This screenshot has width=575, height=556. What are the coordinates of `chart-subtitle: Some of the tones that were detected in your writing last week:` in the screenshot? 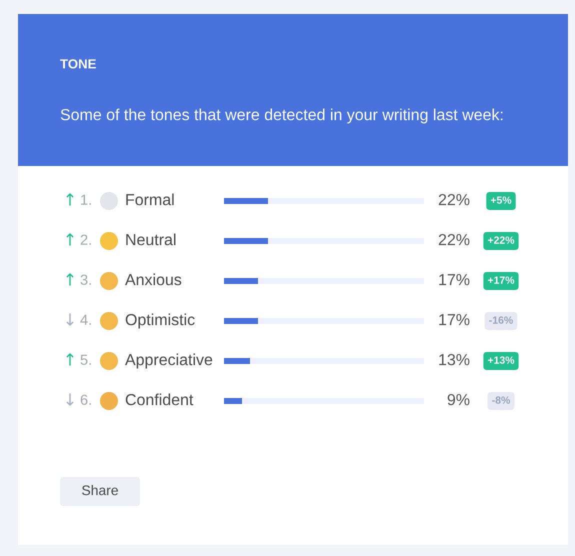 It's located at (281, 116).